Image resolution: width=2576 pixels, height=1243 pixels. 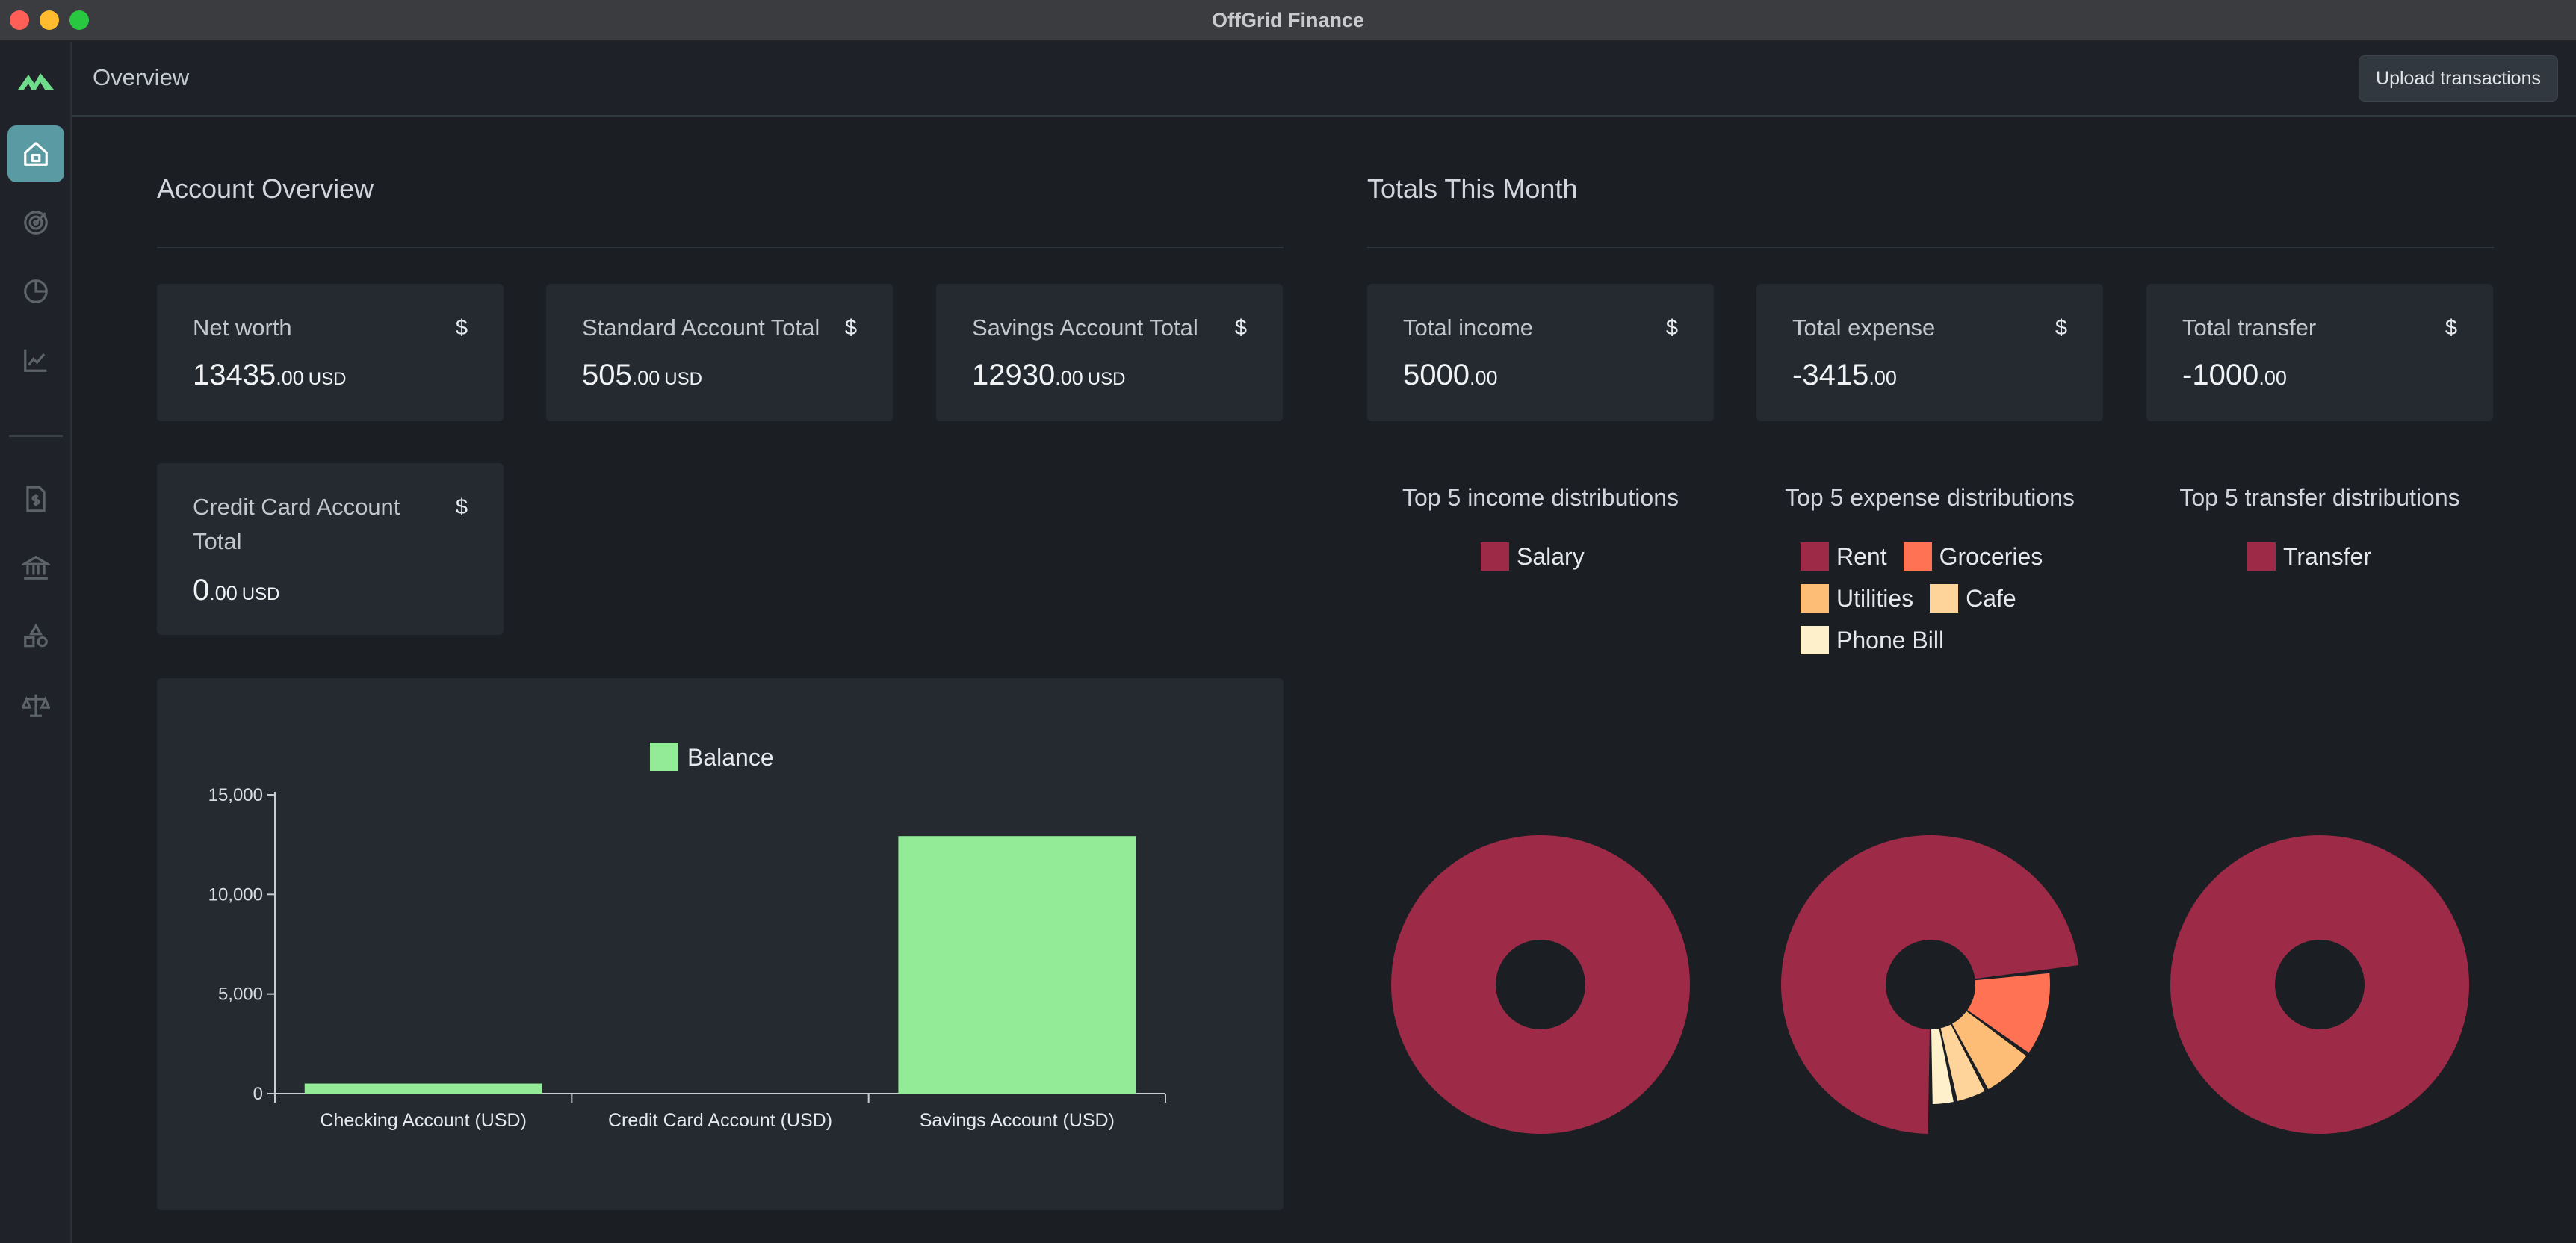 I want to click on close-window-button, so click(x=19, y=20).